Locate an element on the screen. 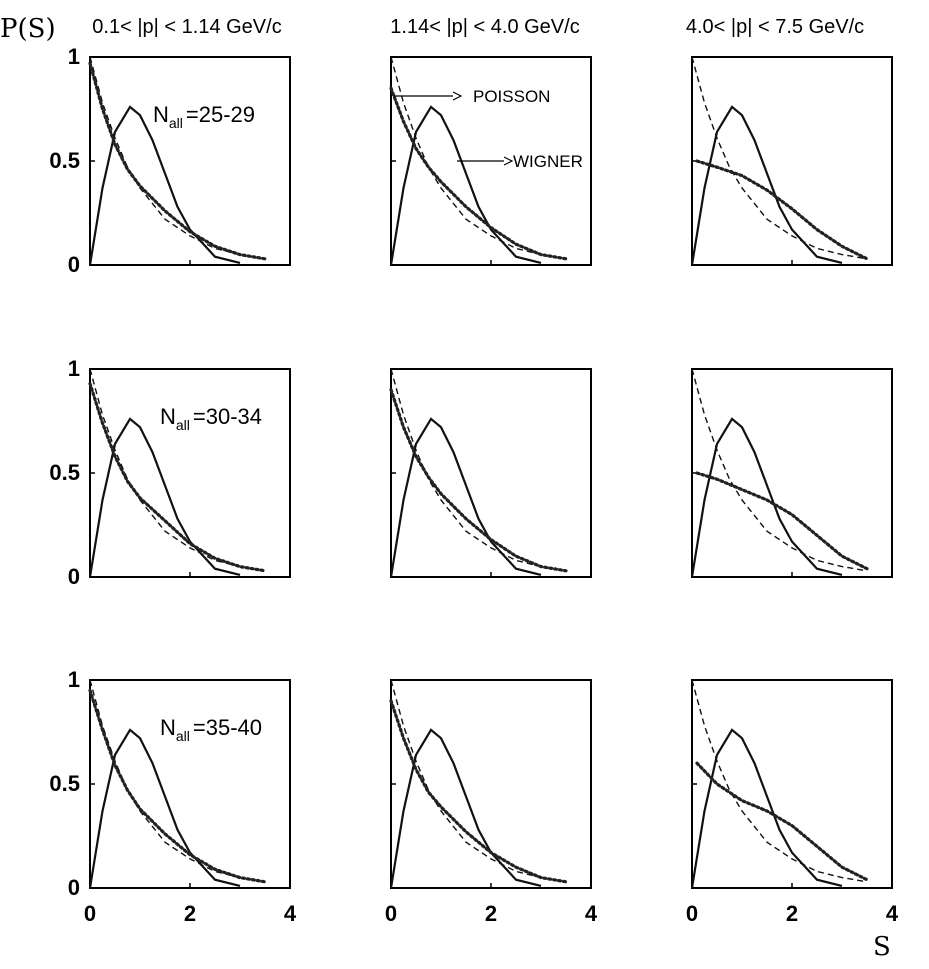  label-value: =35-40 is located at coordinates (227, 727).